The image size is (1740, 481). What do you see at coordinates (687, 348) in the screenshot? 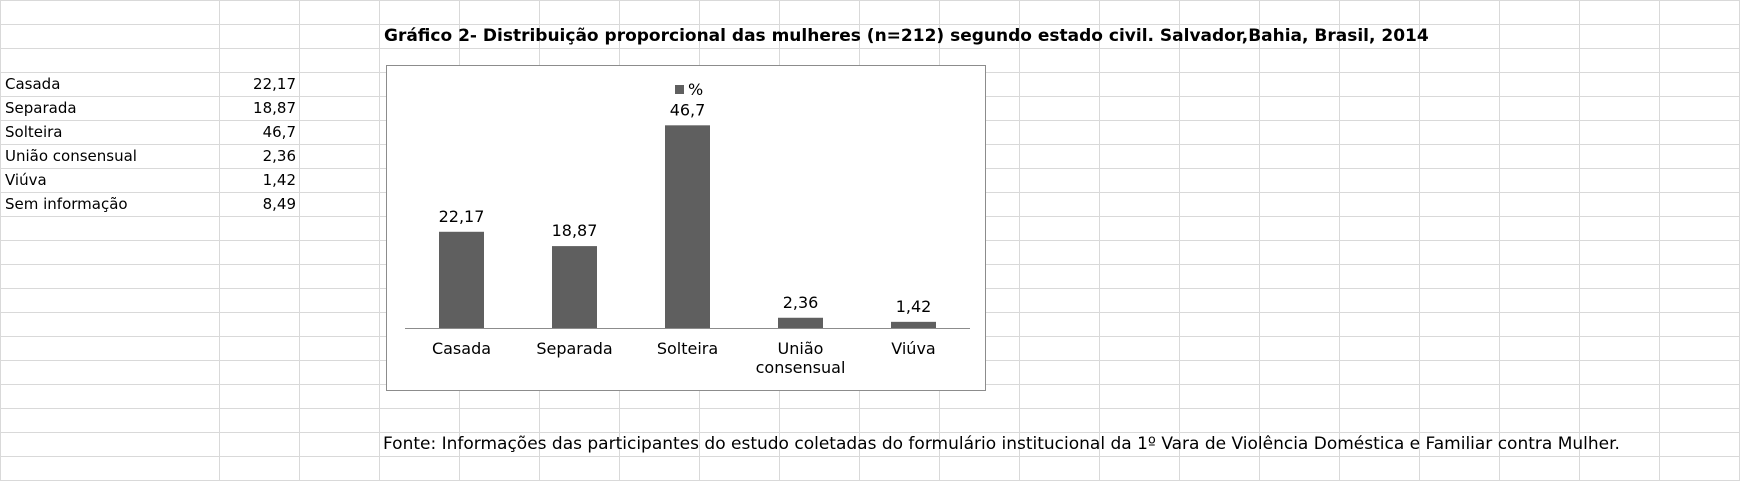
I see `x-tick-label: Solteira` at bounding box center [687, 348].